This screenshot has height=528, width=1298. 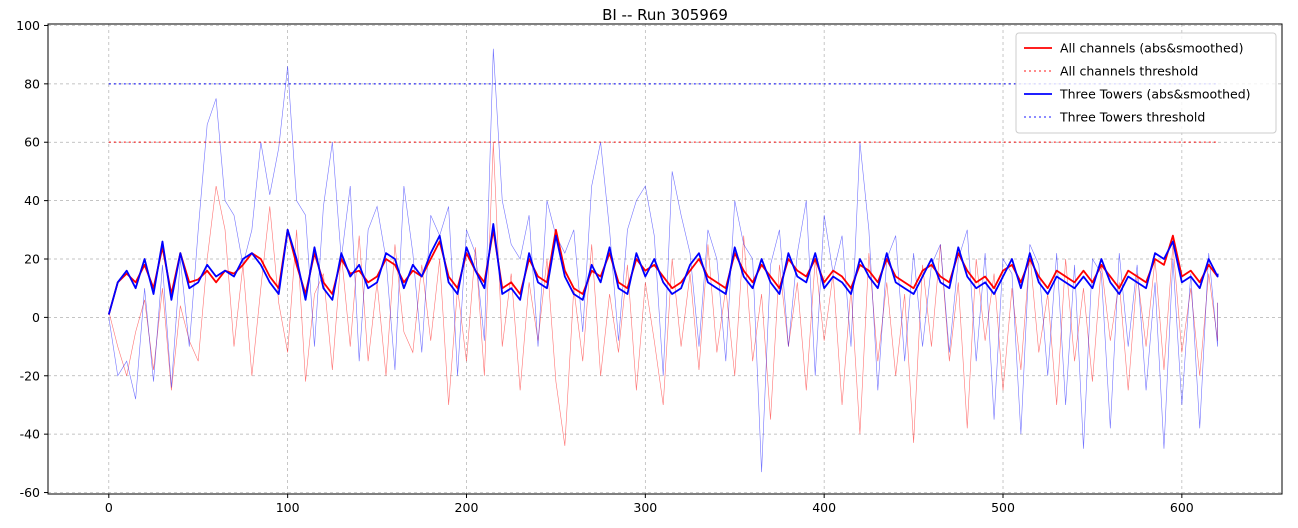 I want to click on legend-label: All channels (abs&smoothed), so click(x=1151, y=48).